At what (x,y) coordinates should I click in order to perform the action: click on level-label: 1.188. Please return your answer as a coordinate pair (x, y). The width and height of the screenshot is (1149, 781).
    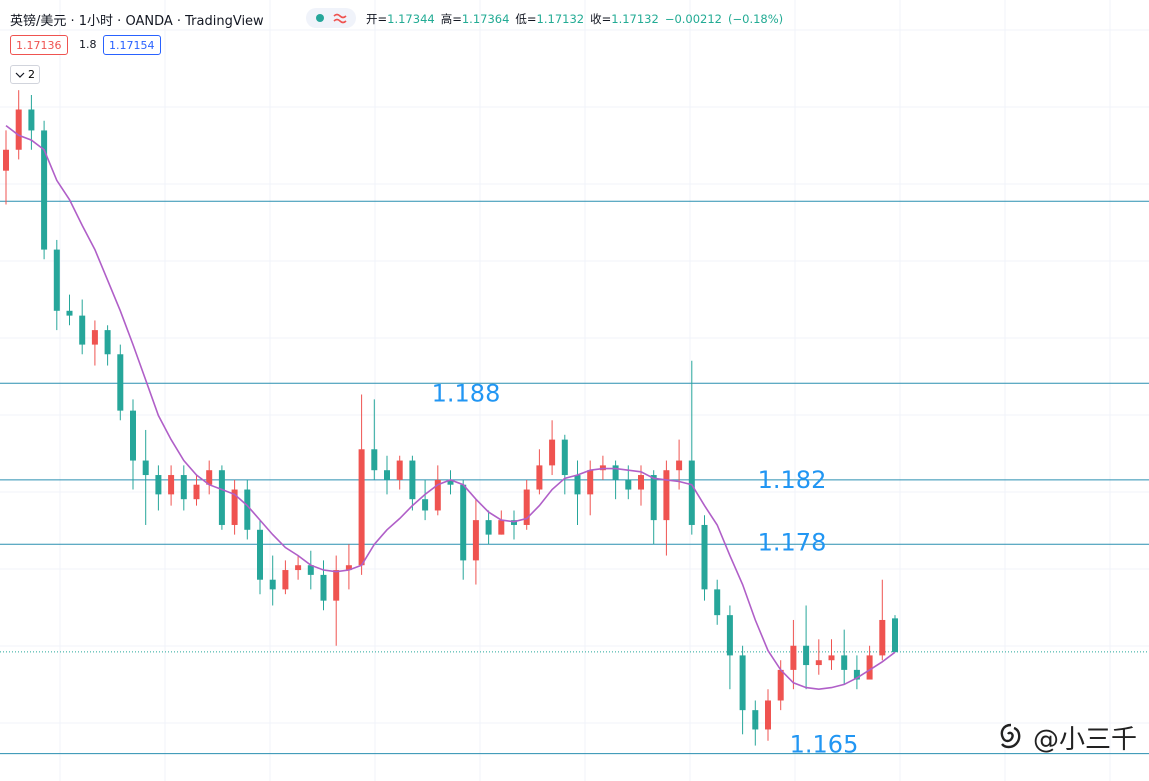
    Looking at the image, I should click on (466, 393).